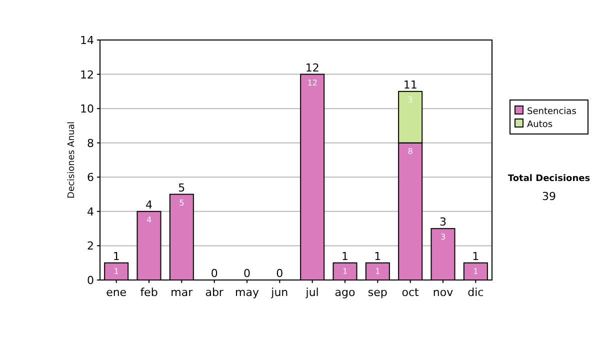  I want to click on y-tick-label: 8, so click(90, 143).